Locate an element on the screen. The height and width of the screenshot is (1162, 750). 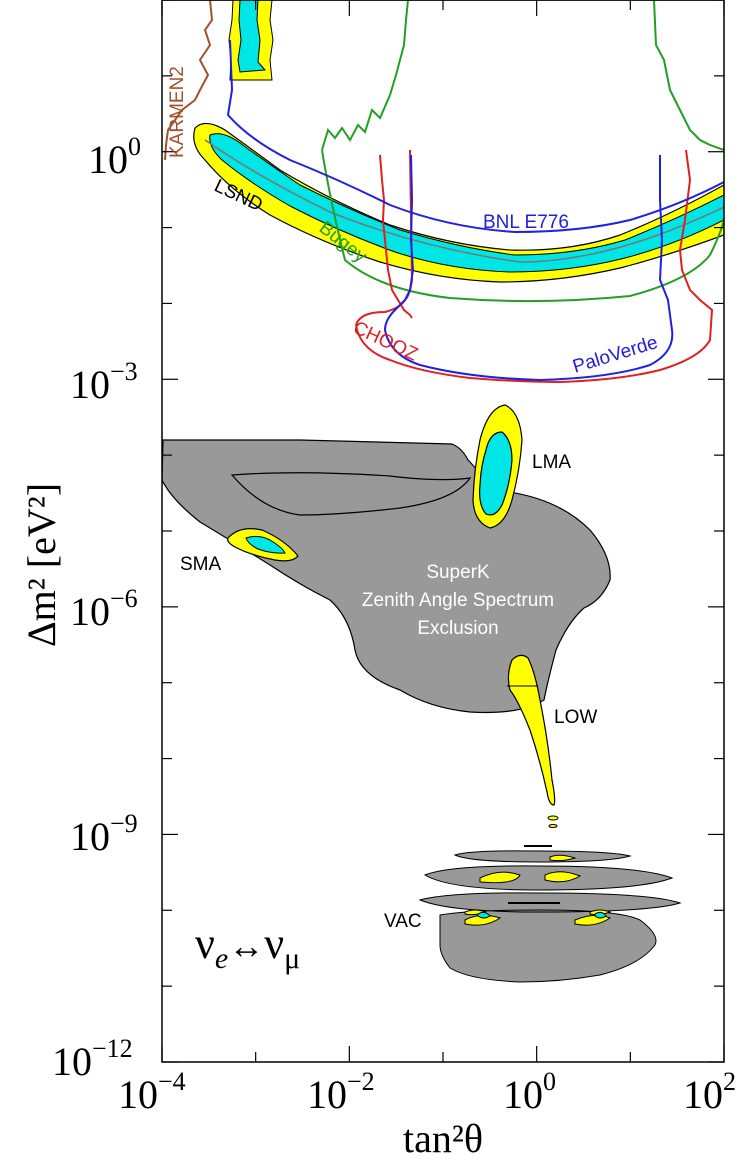
karmen2-curve is located at coordinates (189, 80).